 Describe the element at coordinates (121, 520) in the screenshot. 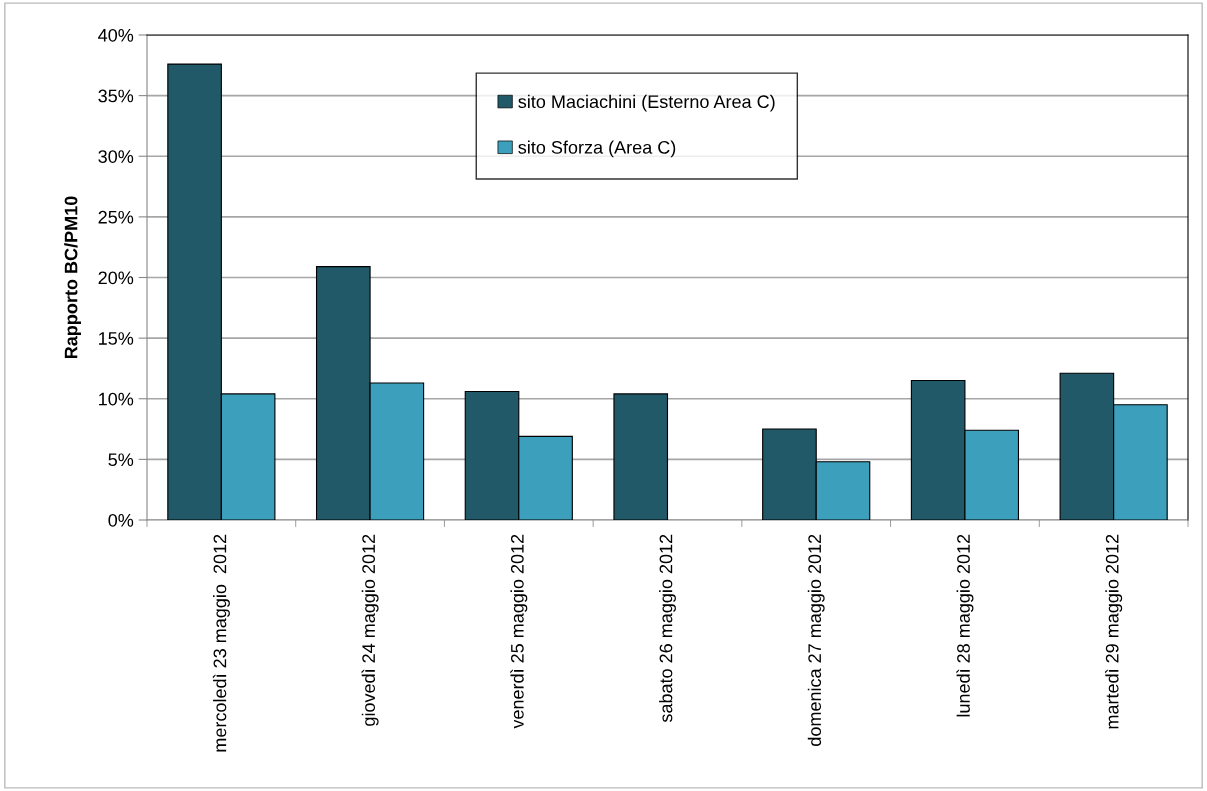

I see `y-tick-label: 0%` at that location.